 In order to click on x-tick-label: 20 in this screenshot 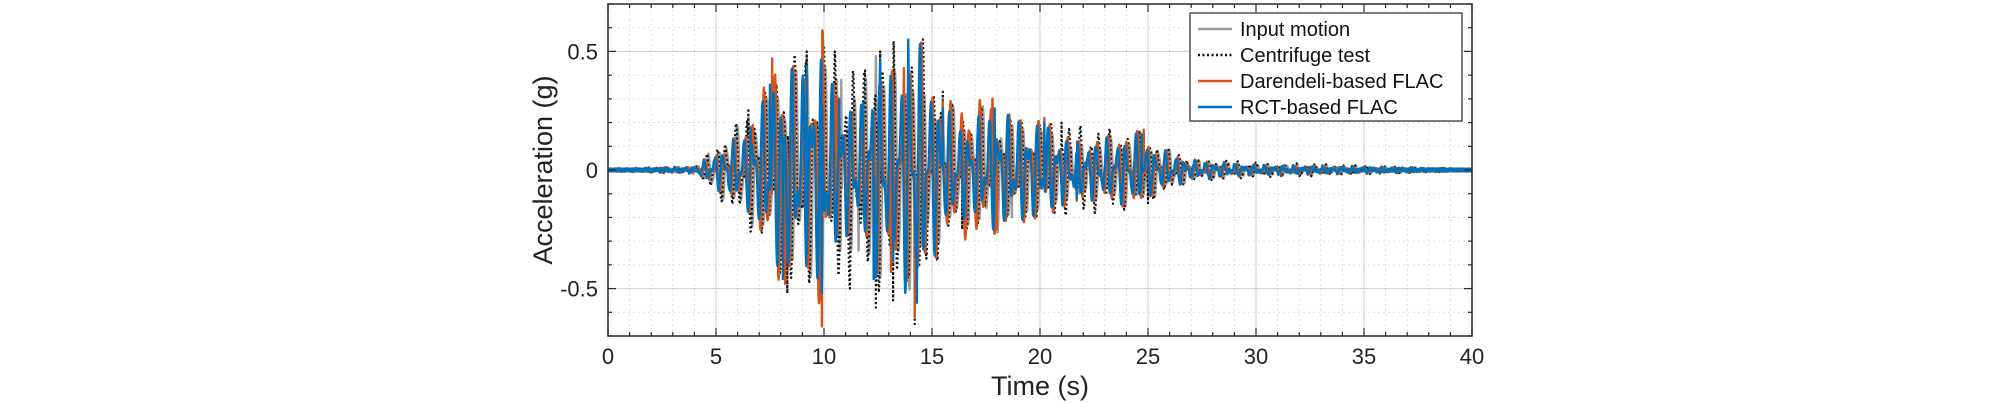, I will do `click(1040, 356)`.